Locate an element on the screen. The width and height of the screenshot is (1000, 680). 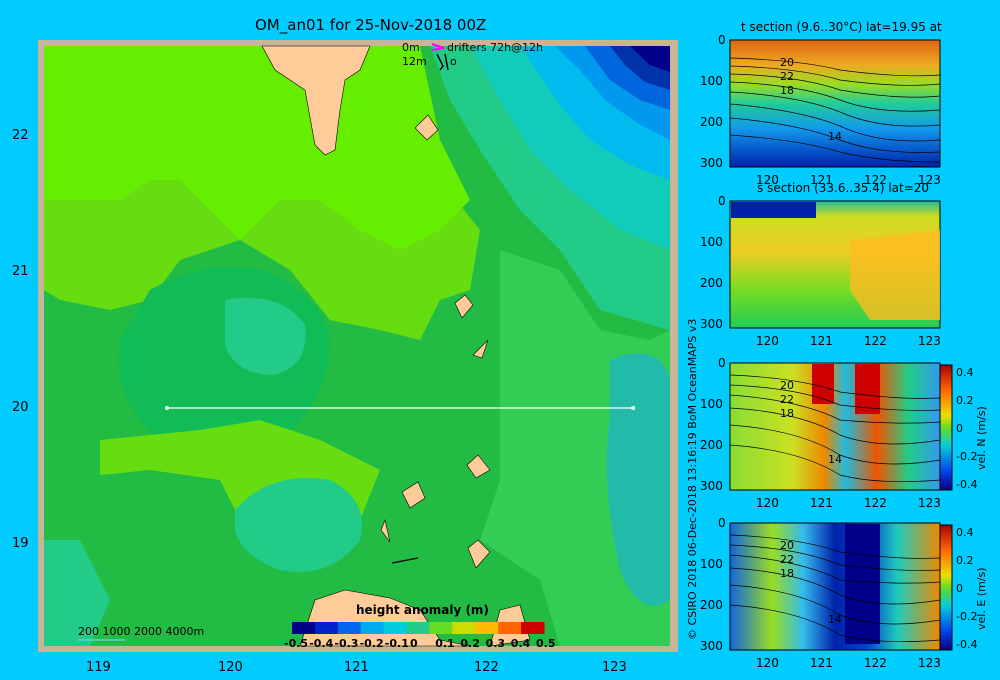
temp-lon-tick: 122 is located at coordinates (875, 180).